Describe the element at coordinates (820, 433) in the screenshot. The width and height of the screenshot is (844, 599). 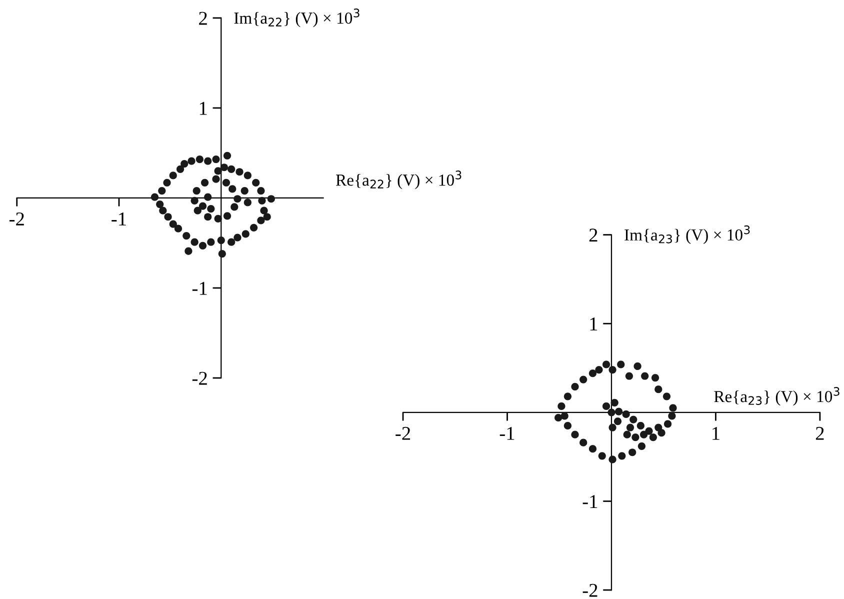
I see `x-tick-label: 2` at that location.